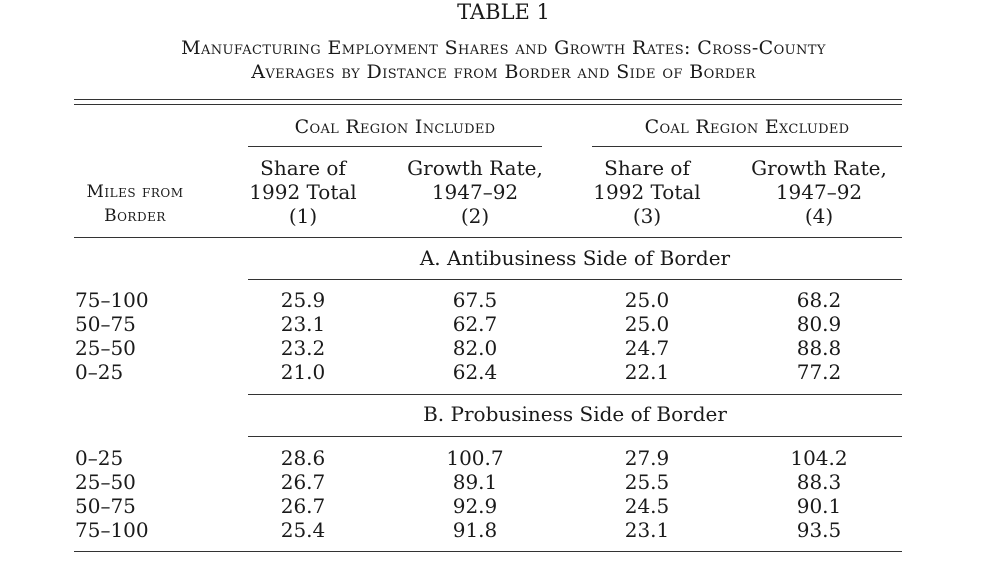 Image resolution: width=1007 pixels, height=581 pixels. Describe the element at coordinates (647, 324) in the screenshot. I see `panel-a-row-2-col-3: 25.0` at that location.